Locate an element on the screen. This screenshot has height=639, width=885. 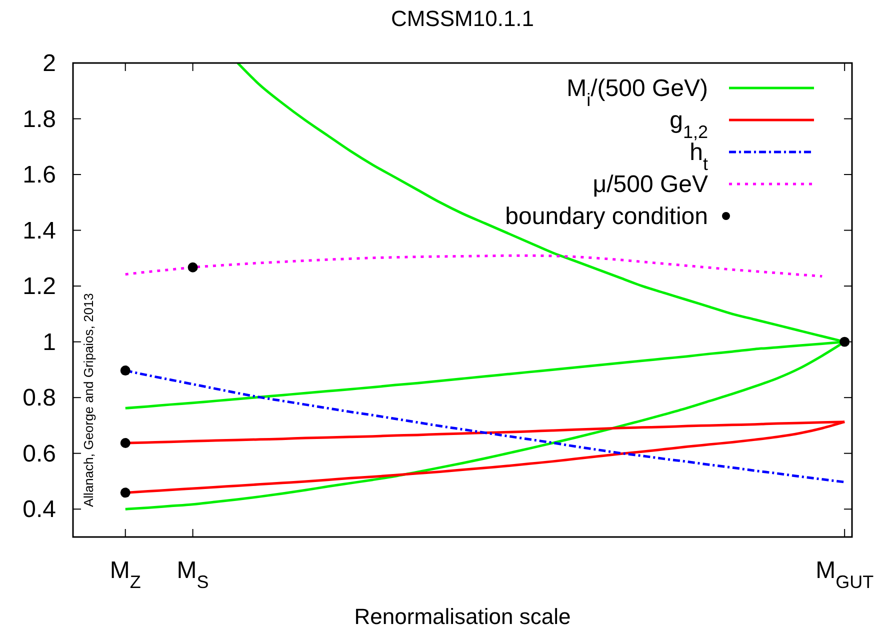
x-tick-label: M$_{GUT}$ is located at coordinates (845, 574).